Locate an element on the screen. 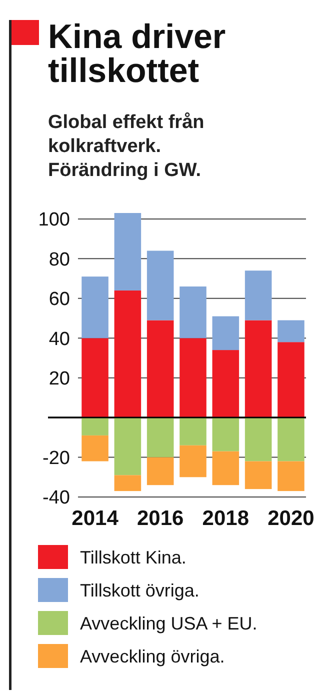  legend-label: Tillskott övriga. is located at coordinates (140, 590).